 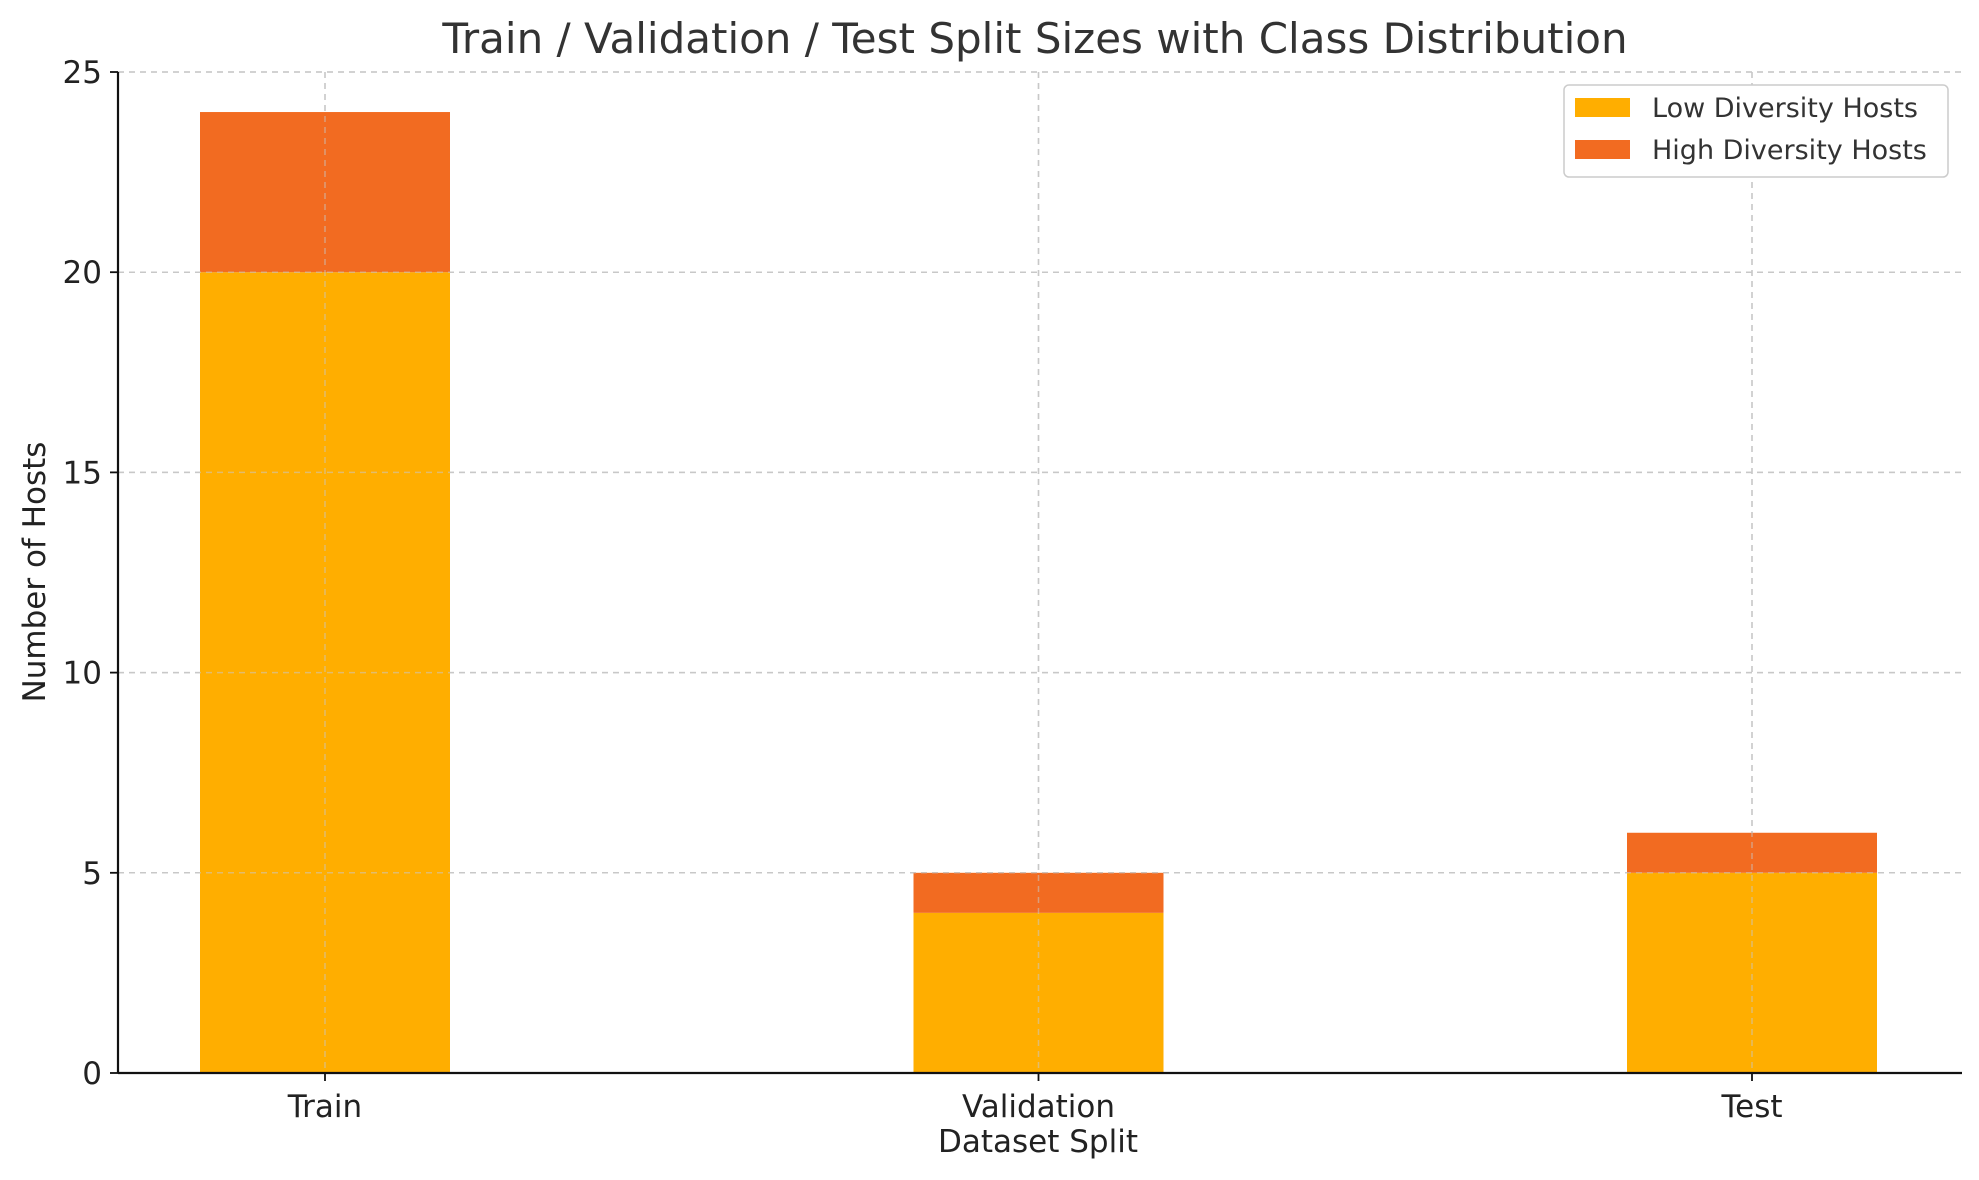 I want to click on legend-swatch-high-diversity, so click(x=1602, y=149).